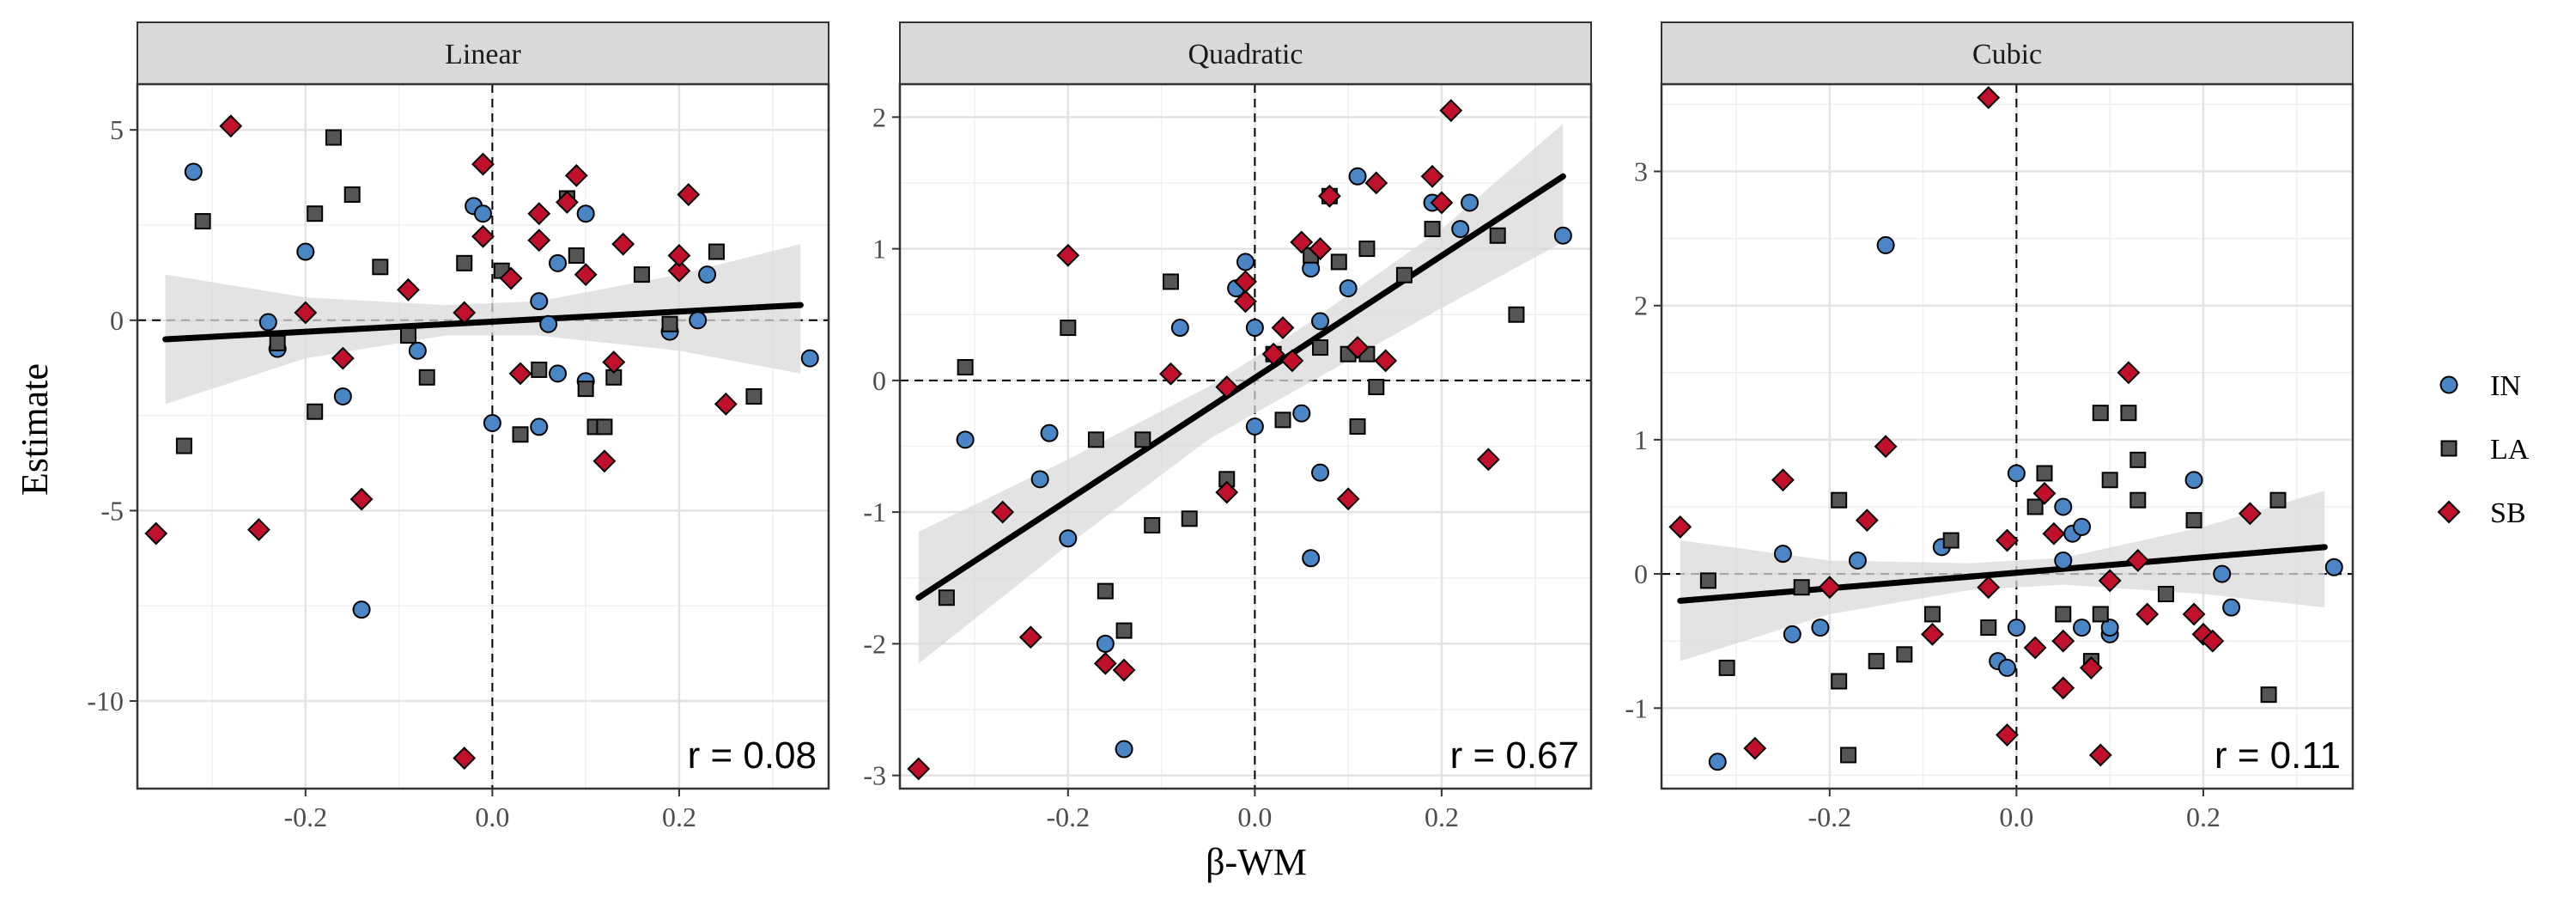 This screenshot has height=902, width=2576. I want to click on legend-key-in, so click(2449, 384).